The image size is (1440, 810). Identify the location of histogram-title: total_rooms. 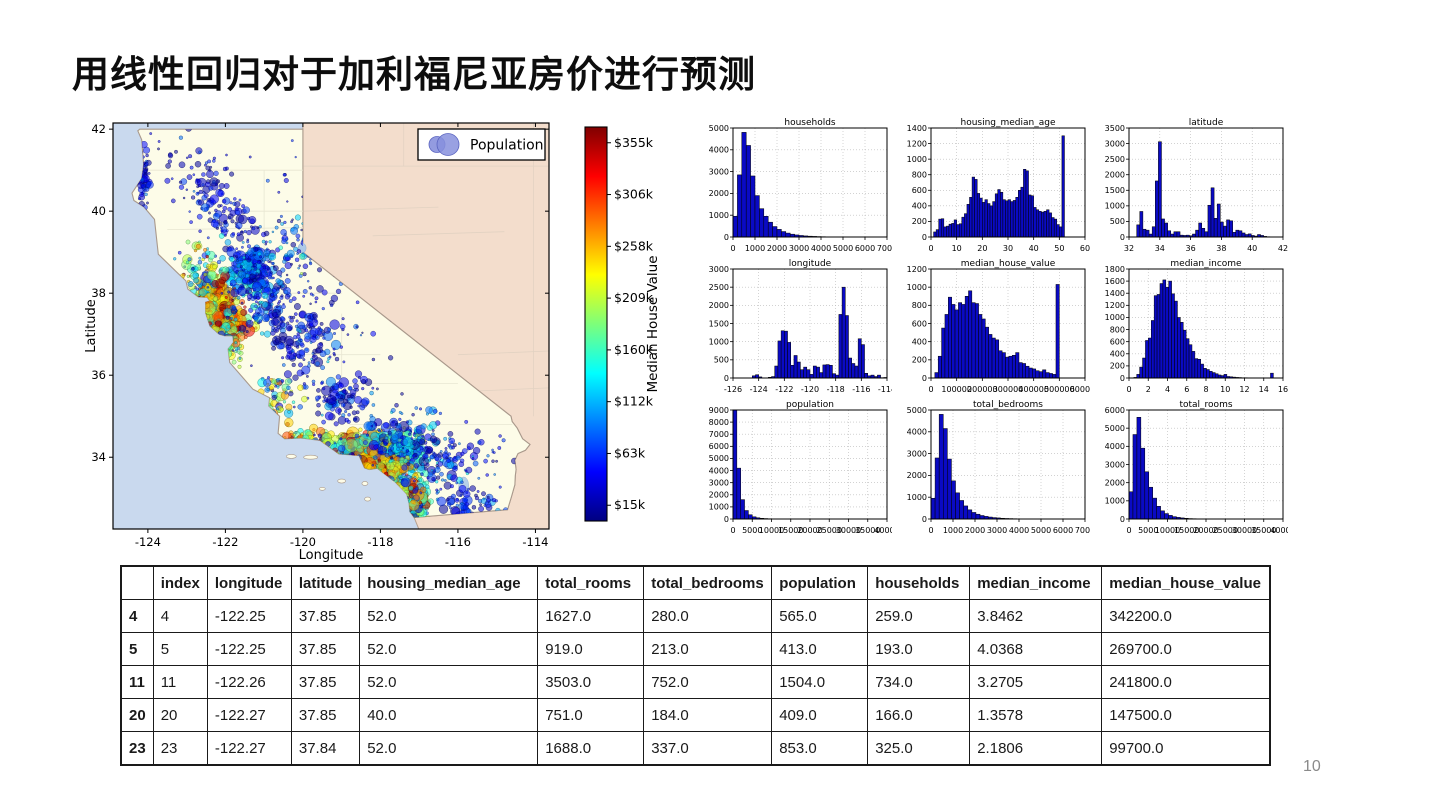
(1205, 405).